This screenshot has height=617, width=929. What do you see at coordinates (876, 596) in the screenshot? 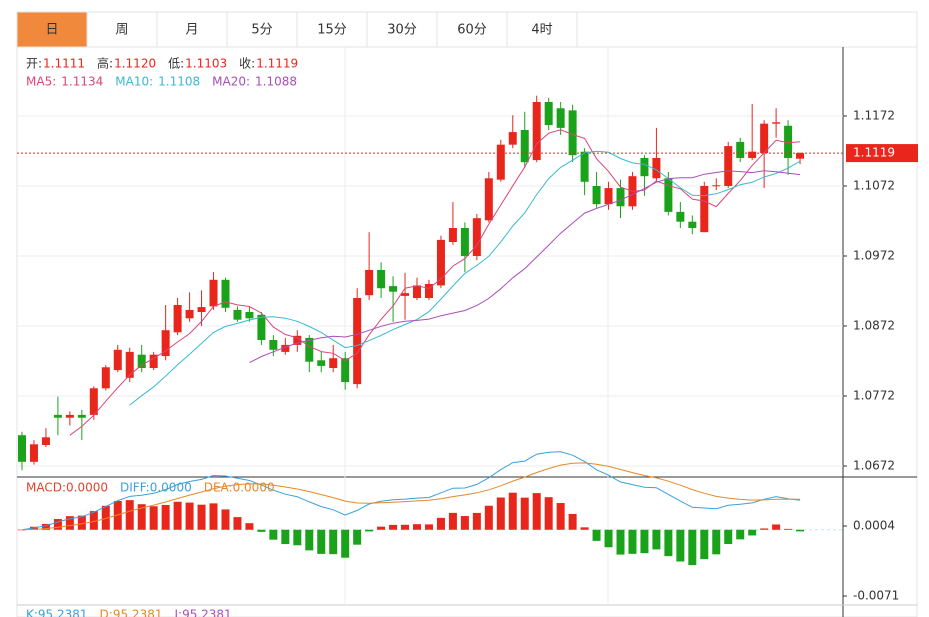
I see `y-tick-label: -0.0071` at bounding box center [876, 596].